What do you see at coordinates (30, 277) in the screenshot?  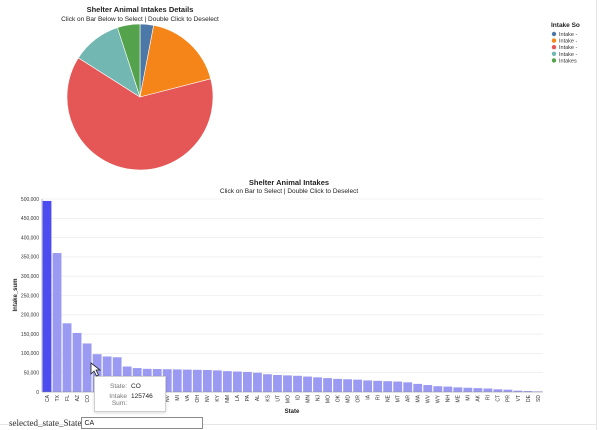 I see `y-tick-label: 300,000` at bounding box center [30, 277].